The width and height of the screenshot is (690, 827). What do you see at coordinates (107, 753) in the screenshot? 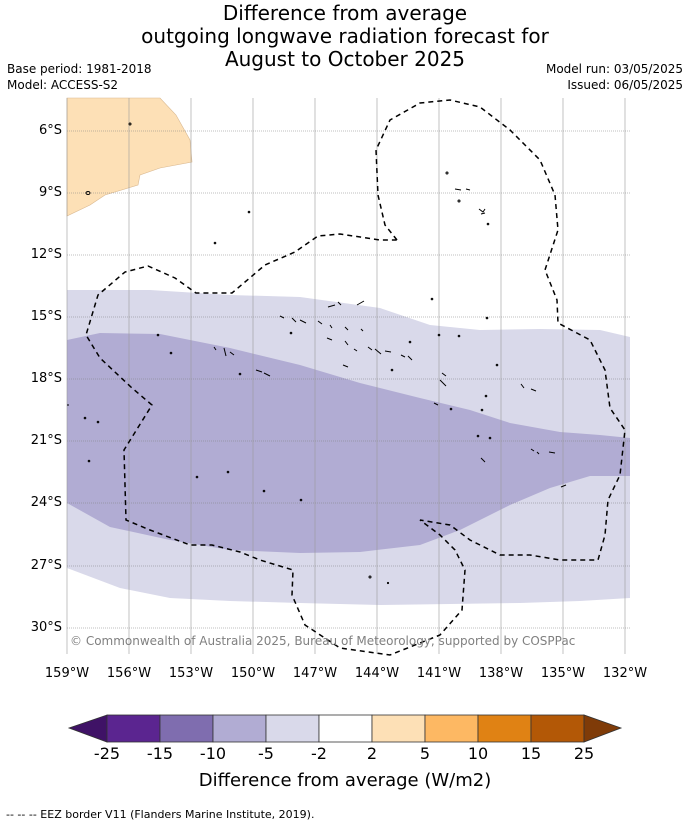
I see `colorbar-tick-minus25: -25` at bounding box center [107, 753].